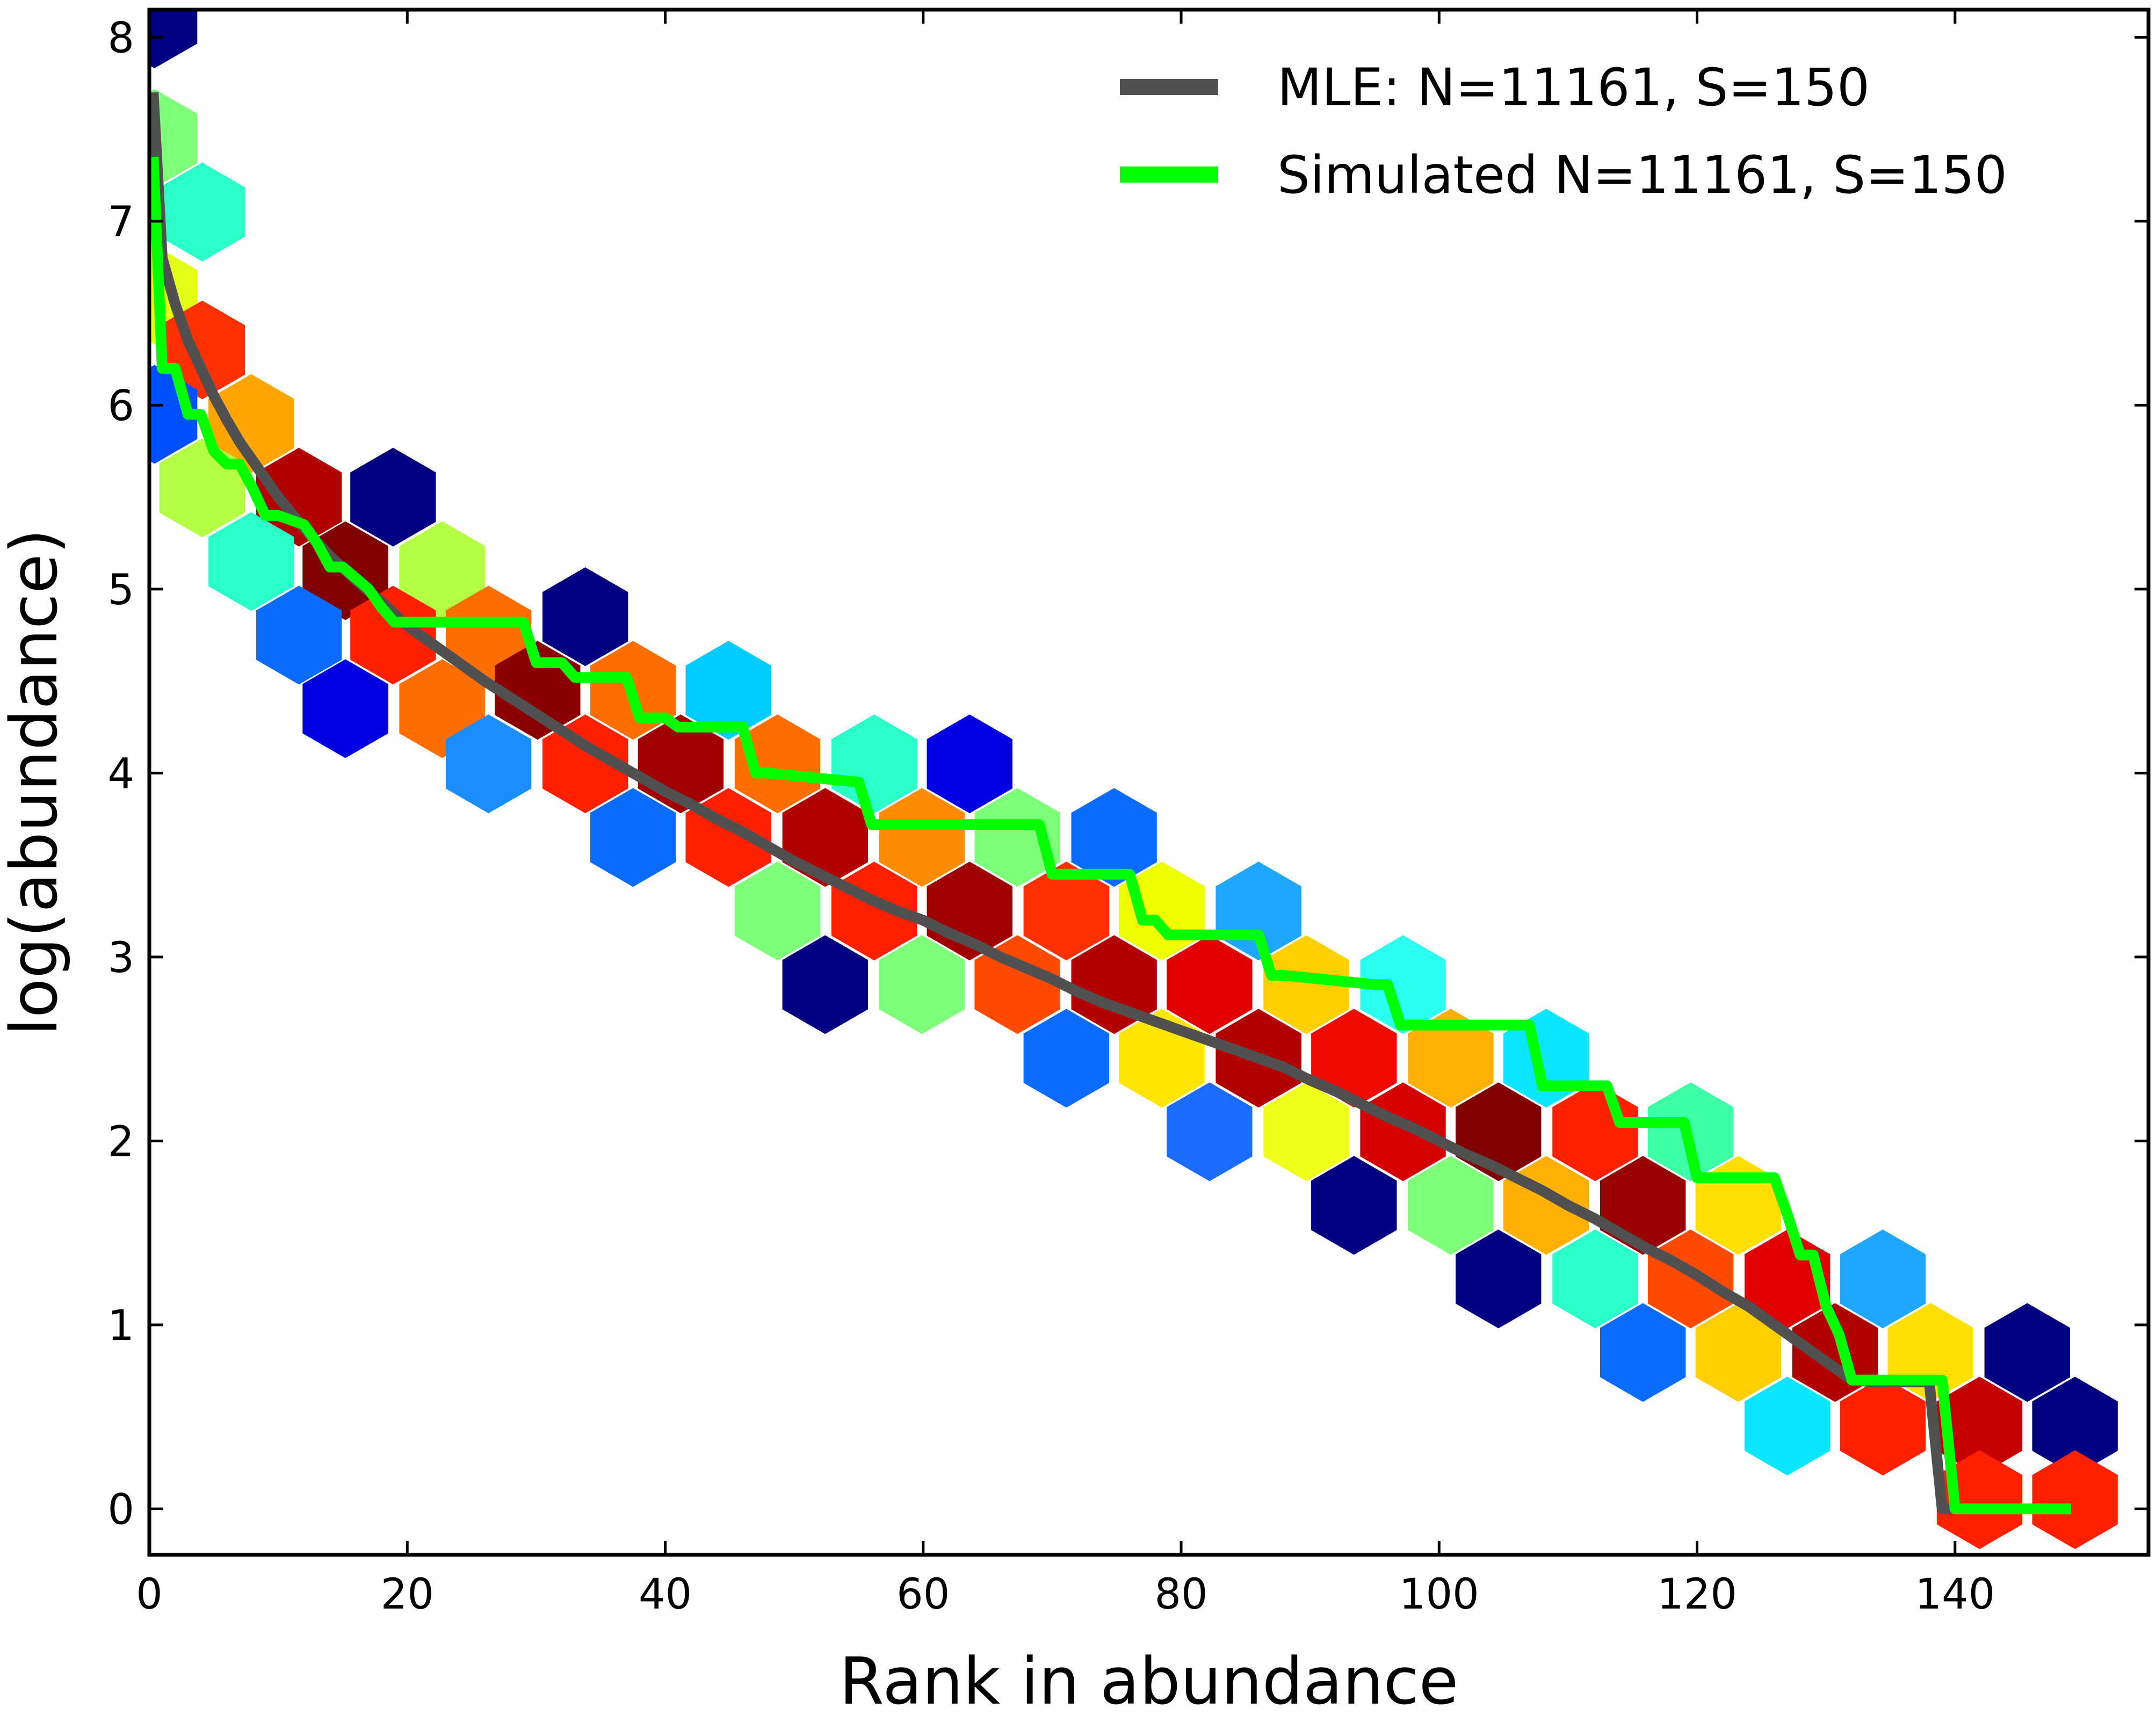 The width and height of the screenshot is (2156, 1731). I want to click on x-tick-label: 0, so click(149, 1594).